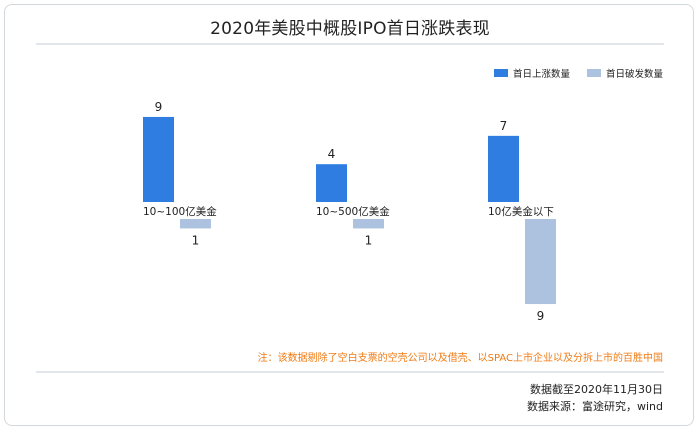 The height and width of the screenshot is (432, 700). Describe the element at coordinates (542, 74) in the screenshot. I see `legend-label-0: 首日上涨数量` at that location.